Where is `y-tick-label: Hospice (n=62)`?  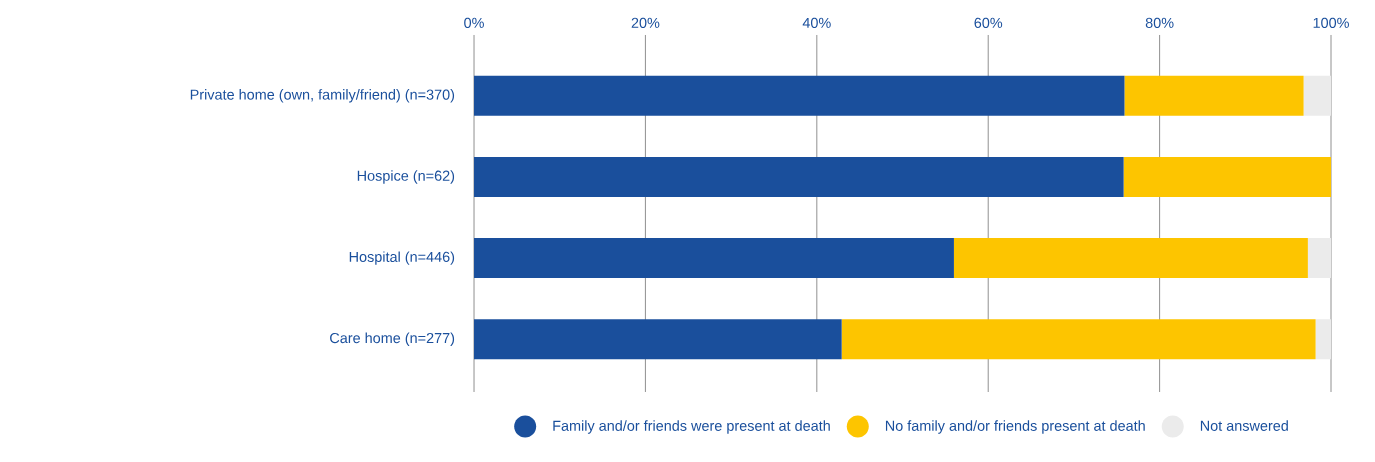
y-tick-label: Hospice (n=62) is located at coordinates (406, 177).